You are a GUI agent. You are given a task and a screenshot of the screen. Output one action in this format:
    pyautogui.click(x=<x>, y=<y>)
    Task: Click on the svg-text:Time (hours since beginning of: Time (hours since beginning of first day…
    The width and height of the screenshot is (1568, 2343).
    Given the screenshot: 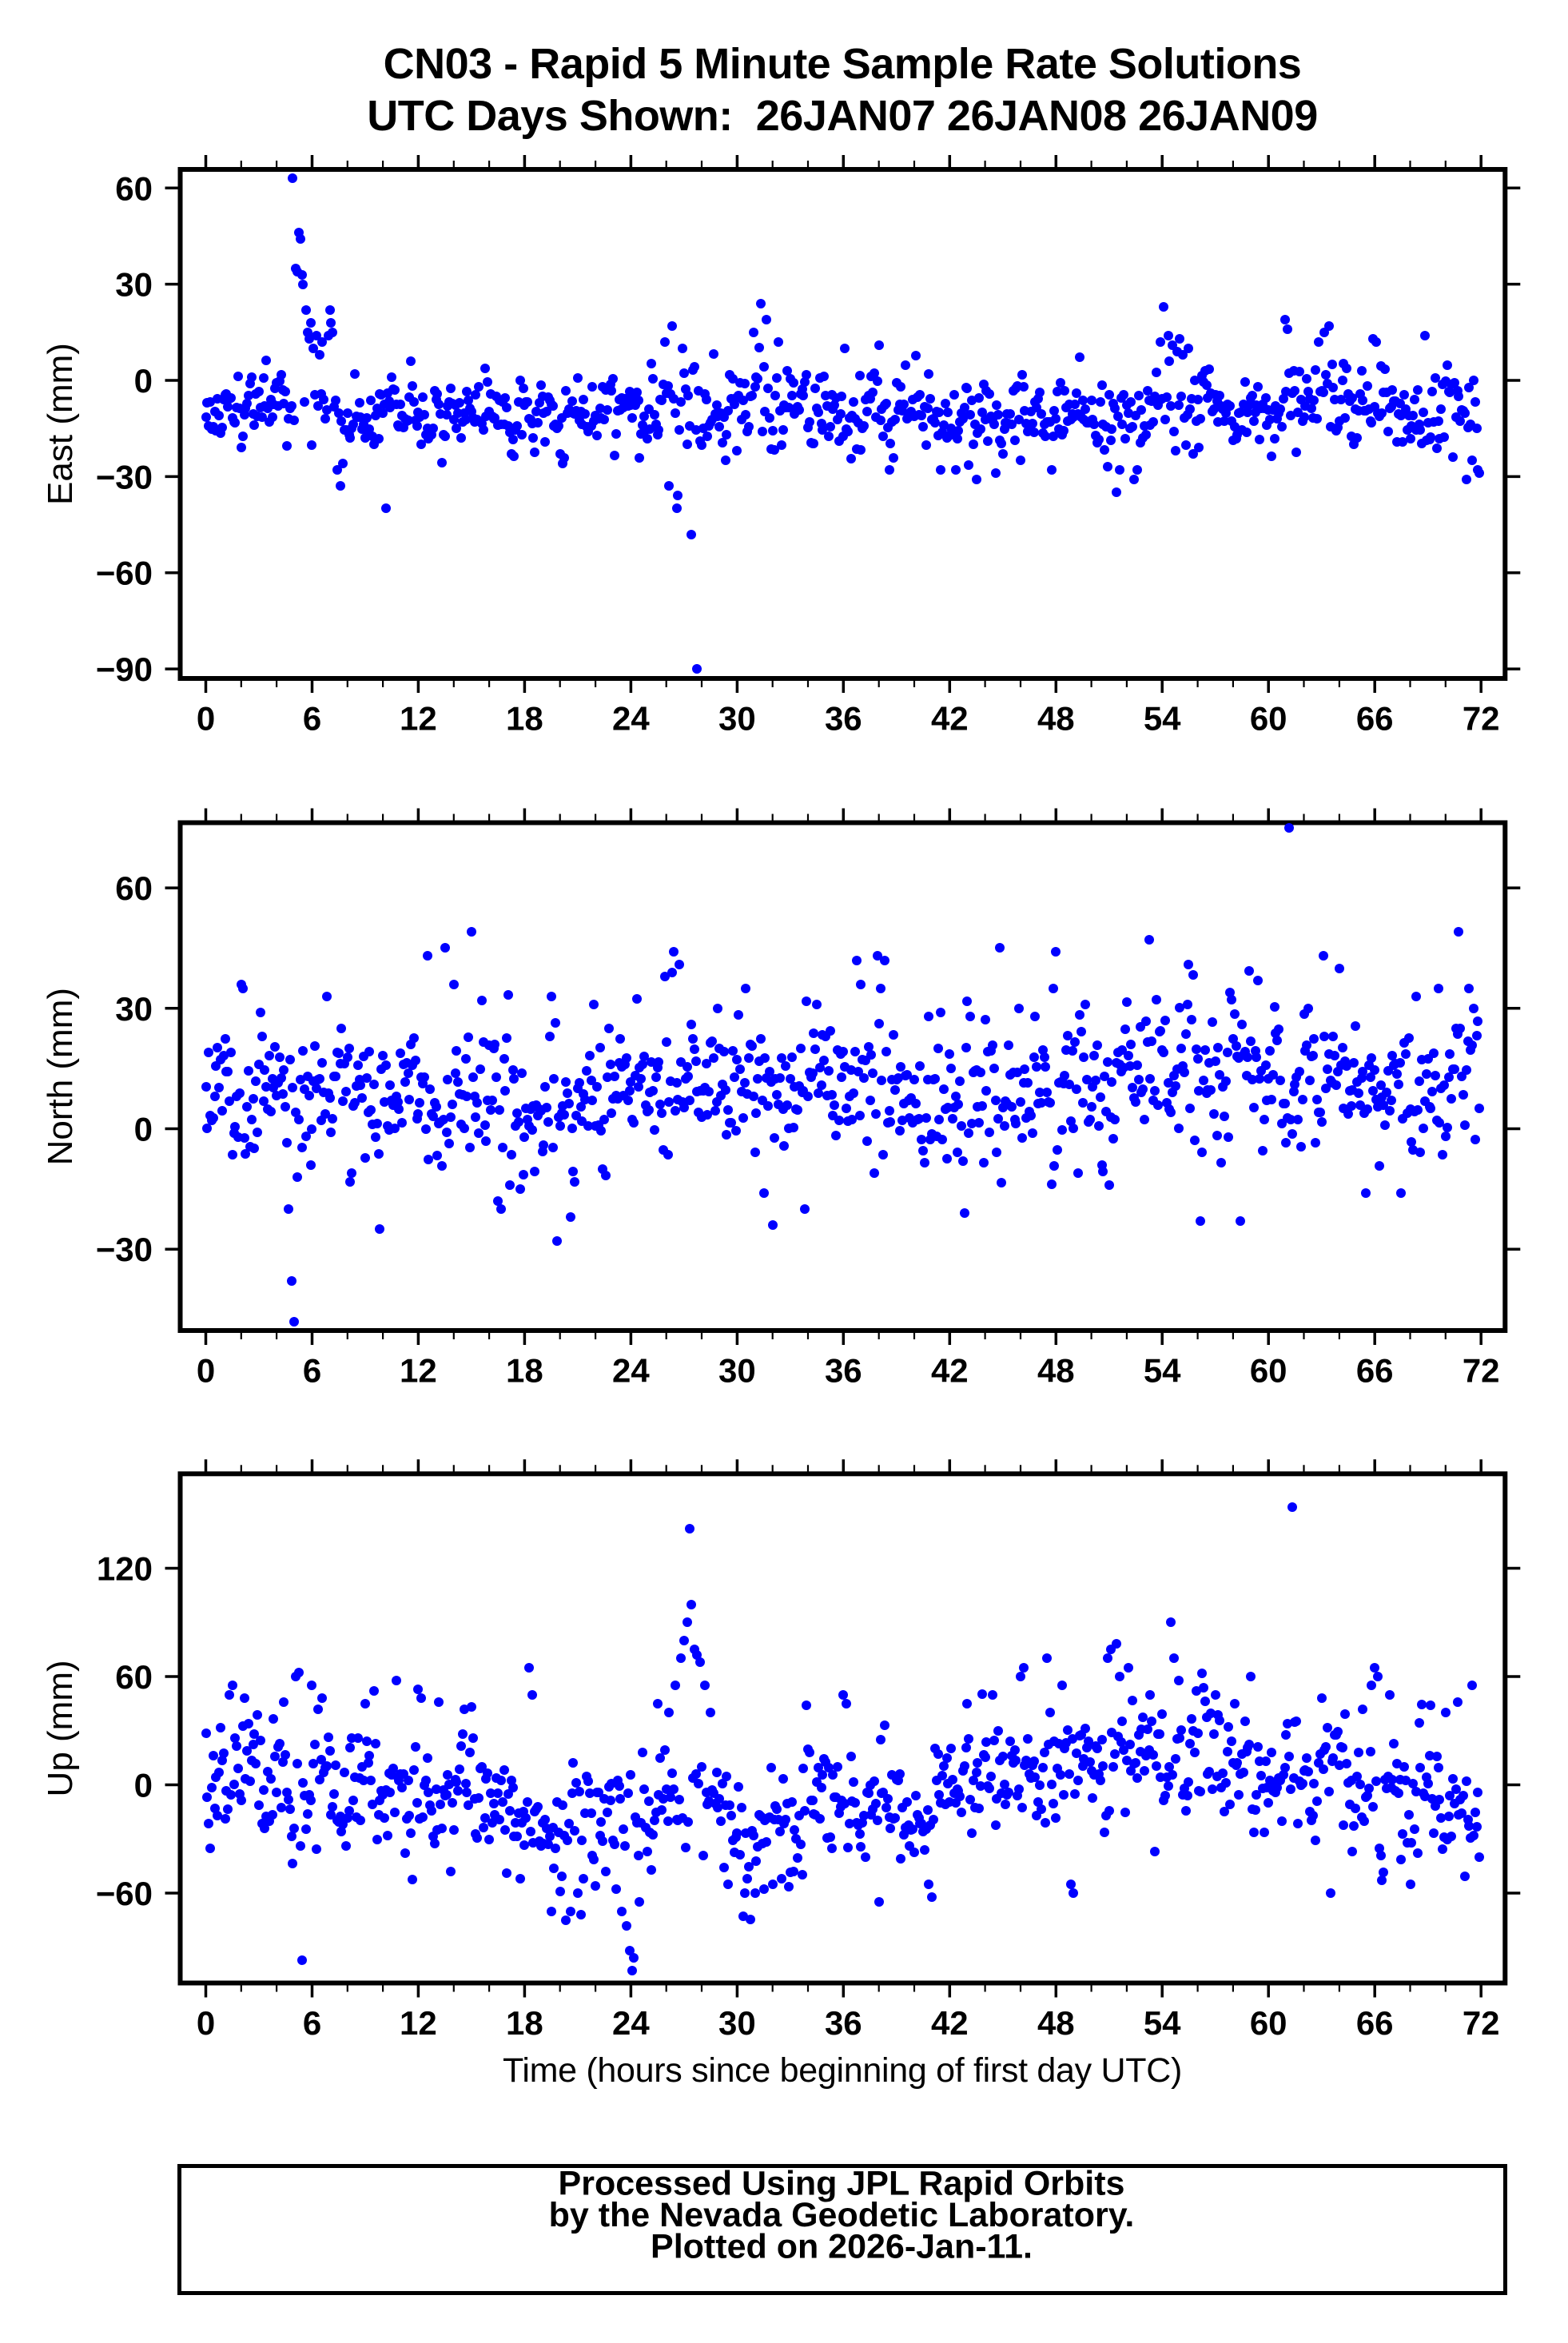 What is the action you would take?
    pyautogui.click(x=842, y=2070)
    